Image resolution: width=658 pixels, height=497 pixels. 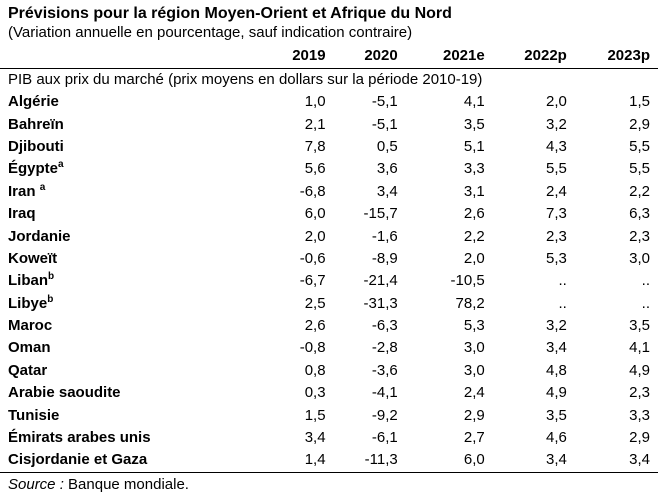 I want to click on table-row: Maroc 2,6 -6,3 5,3 3,2 3,5, so click(x=329, y=326).